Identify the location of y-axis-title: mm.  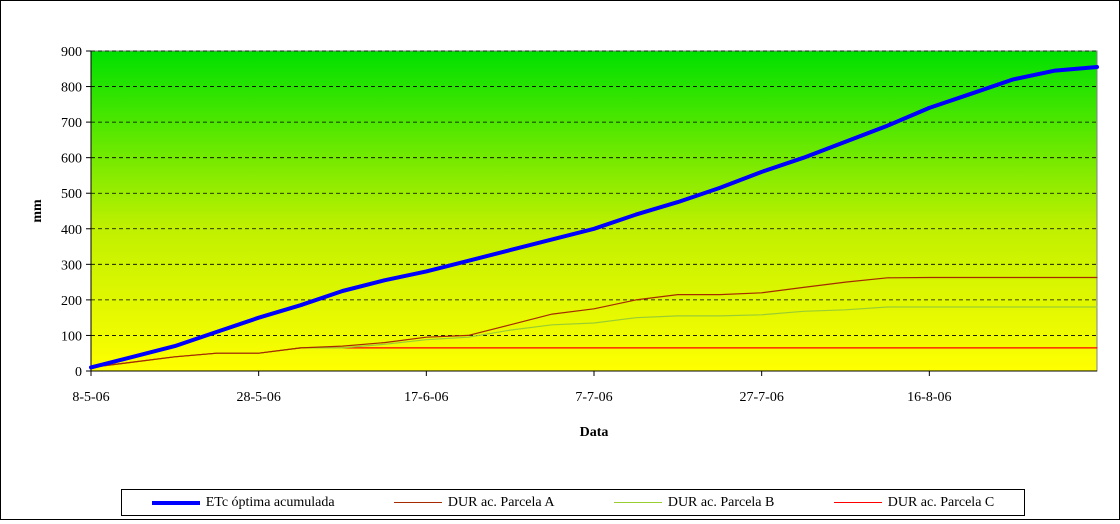
(37, 211).